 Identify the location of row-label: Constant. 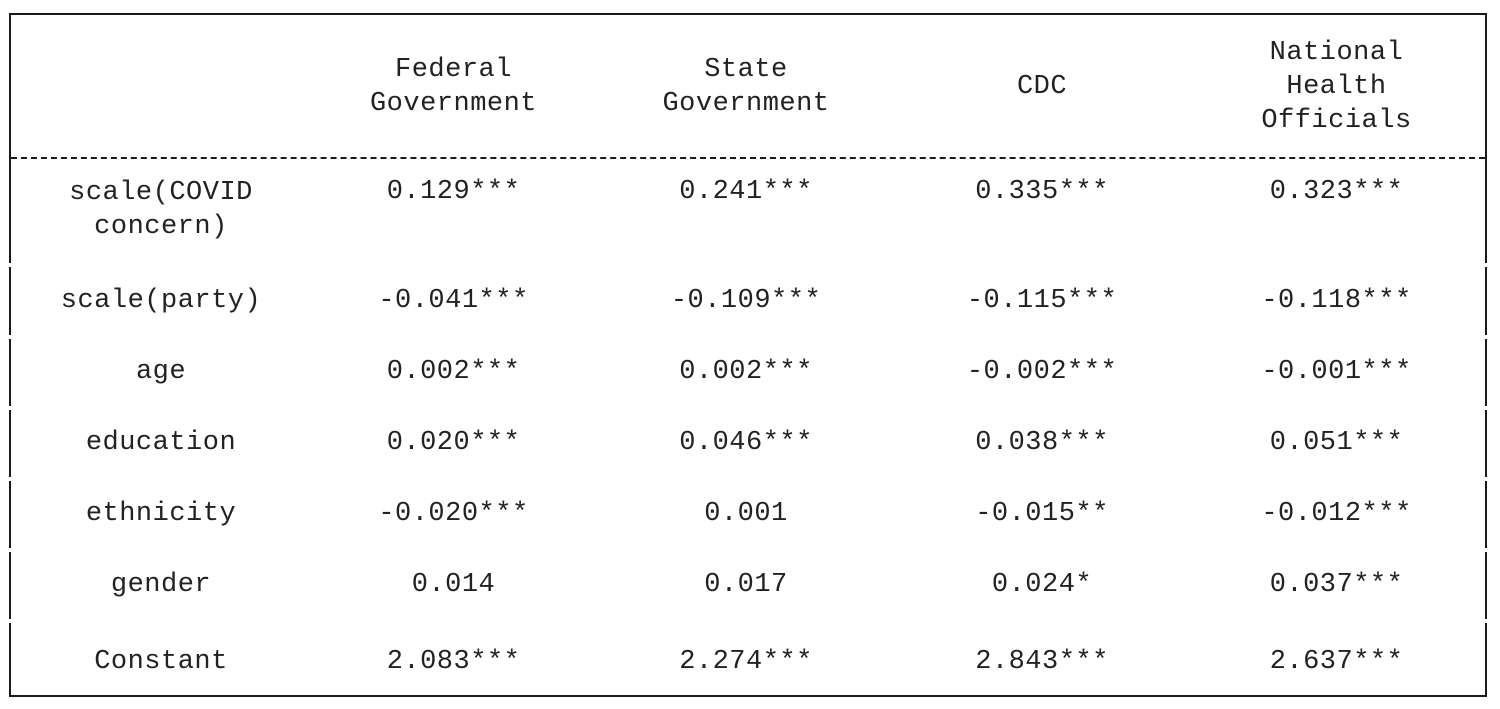
(161, 662).